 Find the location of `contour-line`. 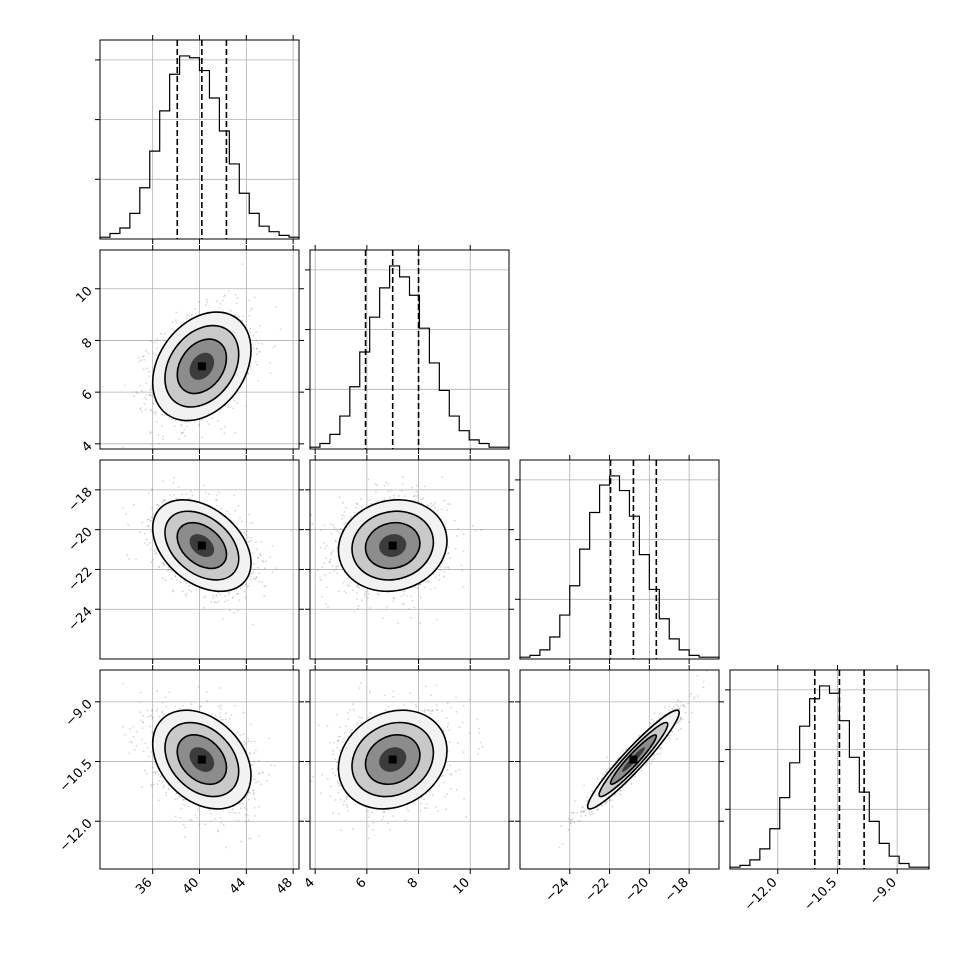

contour-line is located at coordinates (202, 366).